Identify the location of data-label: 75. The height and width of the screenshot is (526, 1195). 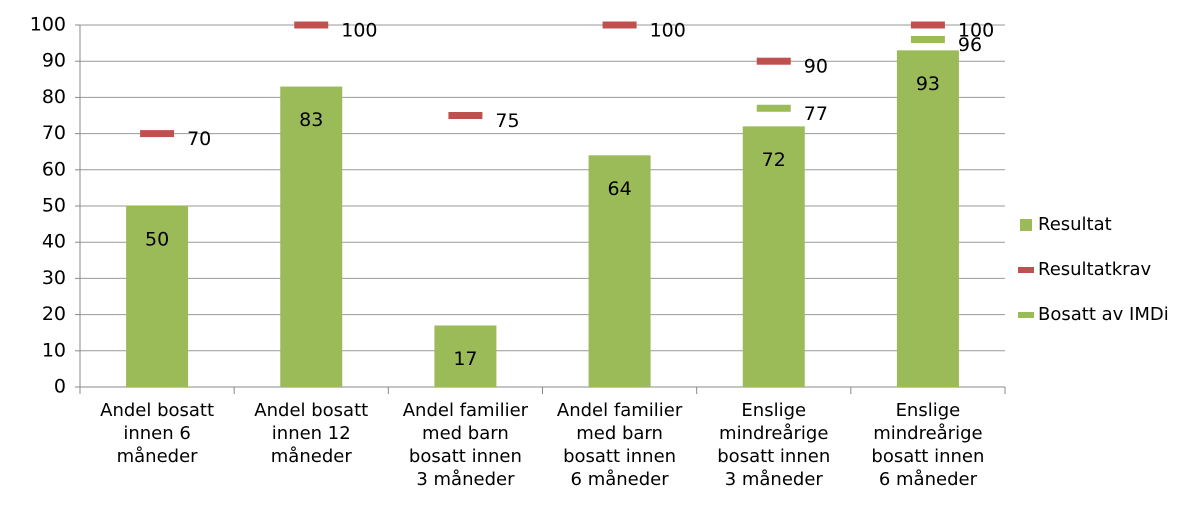
(507, 121).